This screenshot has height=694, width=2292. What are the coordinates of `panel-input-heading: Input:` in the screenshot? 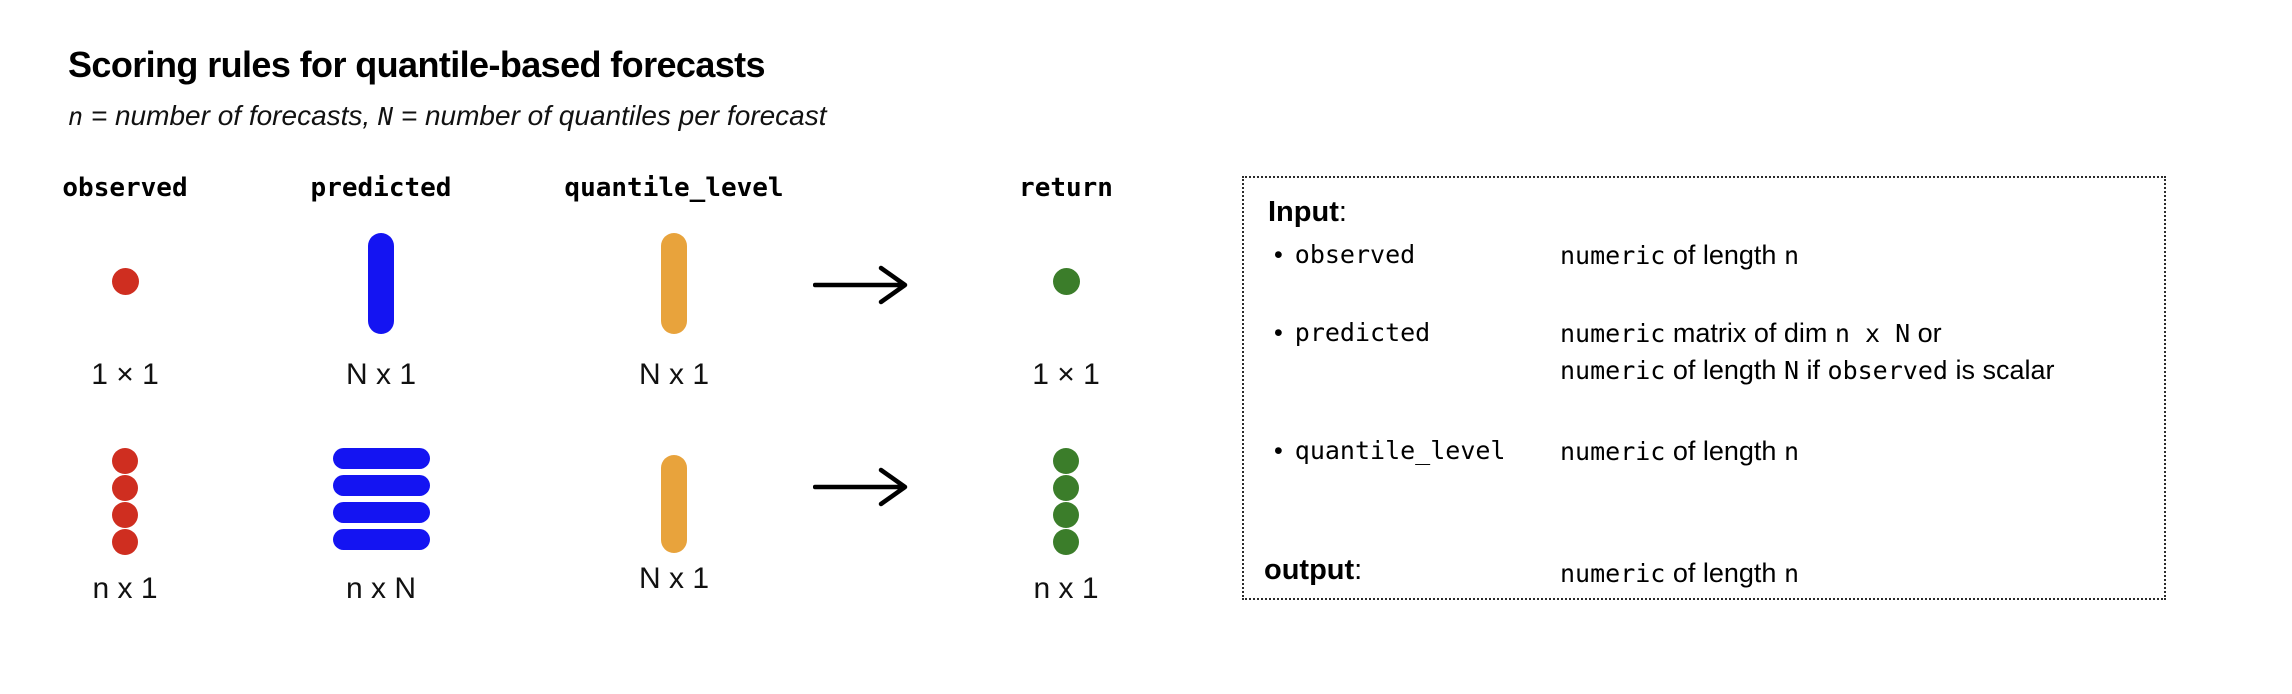 It's located at (1307, 212).